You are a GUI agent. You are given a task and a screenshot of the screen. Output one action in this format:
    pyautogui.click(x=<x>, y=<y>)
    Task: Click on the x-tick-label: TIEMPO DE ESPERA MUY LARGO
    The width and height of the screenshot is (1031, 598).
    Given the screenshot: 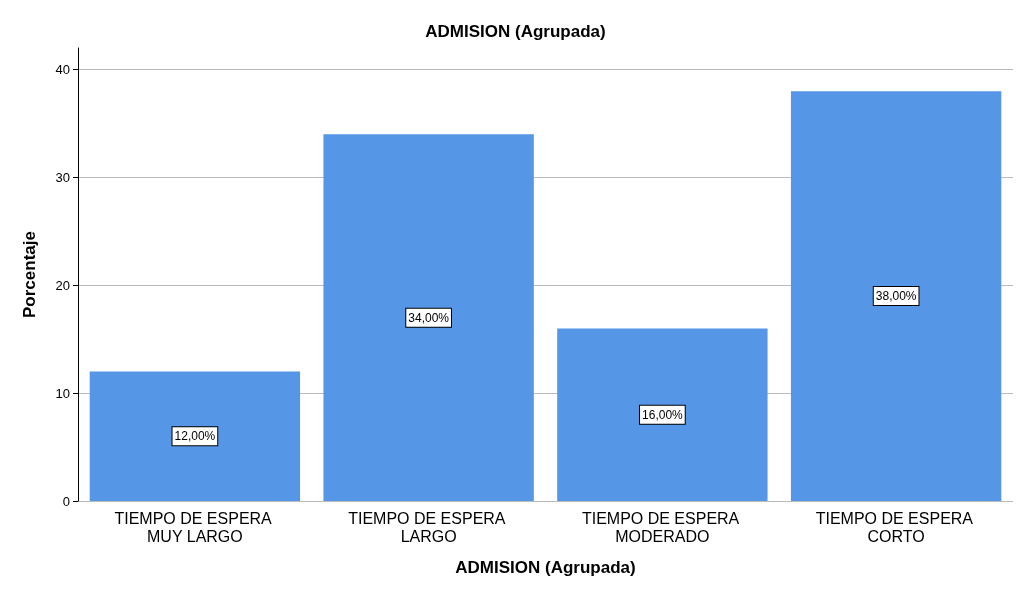 What is the action you would take?
    pyautogui.click(x=195, y=527)
    